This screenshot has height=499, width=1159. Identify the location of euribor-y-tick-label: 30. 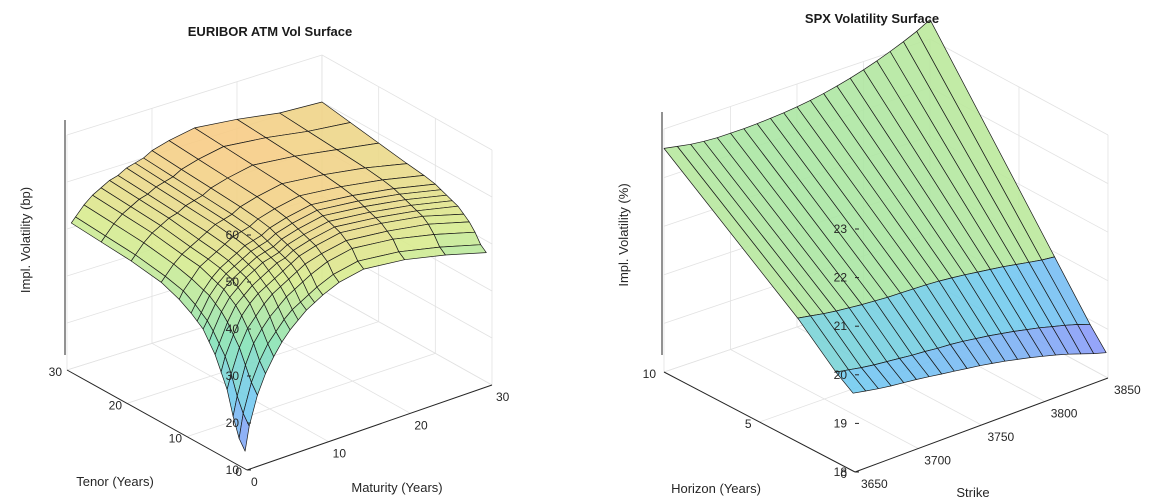
(56, 372).